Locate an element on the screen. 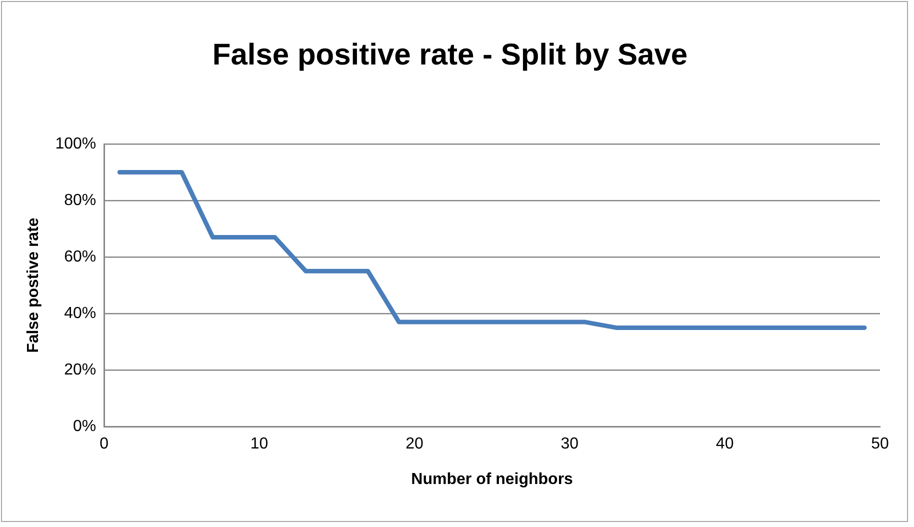 The height and width of the screenshot is (527, 914). y-tick-label: 20% is located at coordinates (80, 369).